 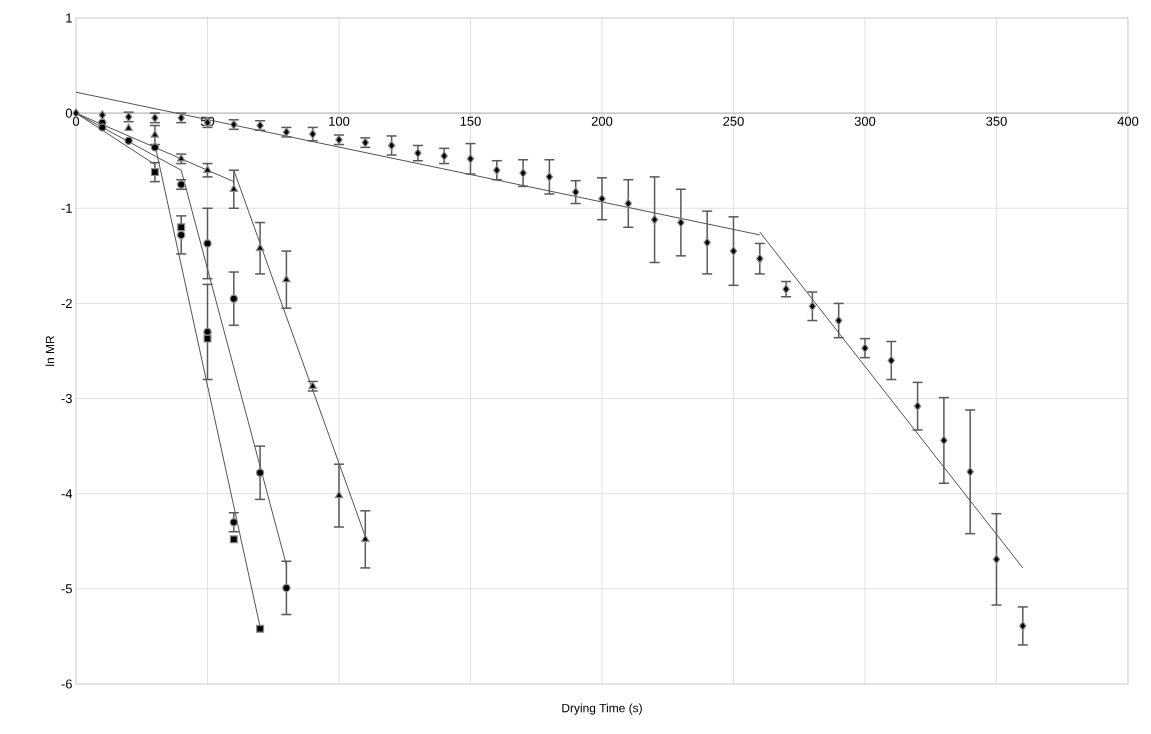 I want to click on y-tick-label: -6, so click(x=66, y=684).